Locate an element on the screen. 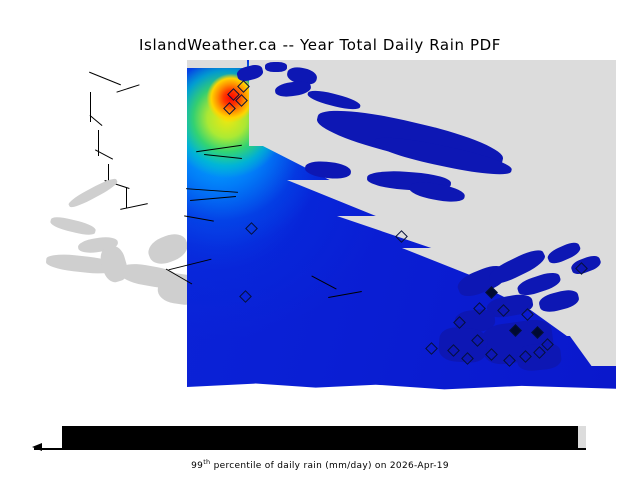 This screenshot has height=480, width=640. southern-mainland is located at coordinates (401, 394).